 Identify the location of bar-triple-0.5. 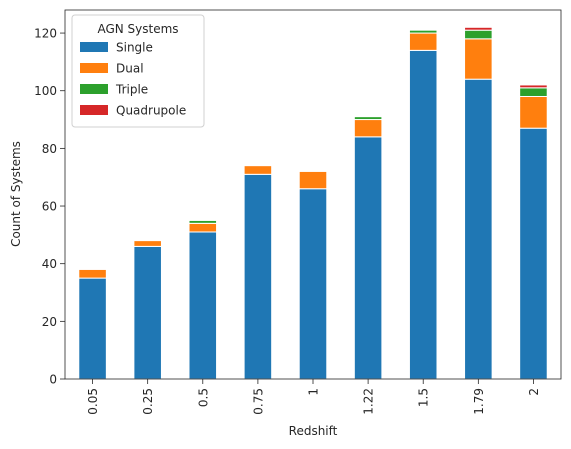
(203, 221).